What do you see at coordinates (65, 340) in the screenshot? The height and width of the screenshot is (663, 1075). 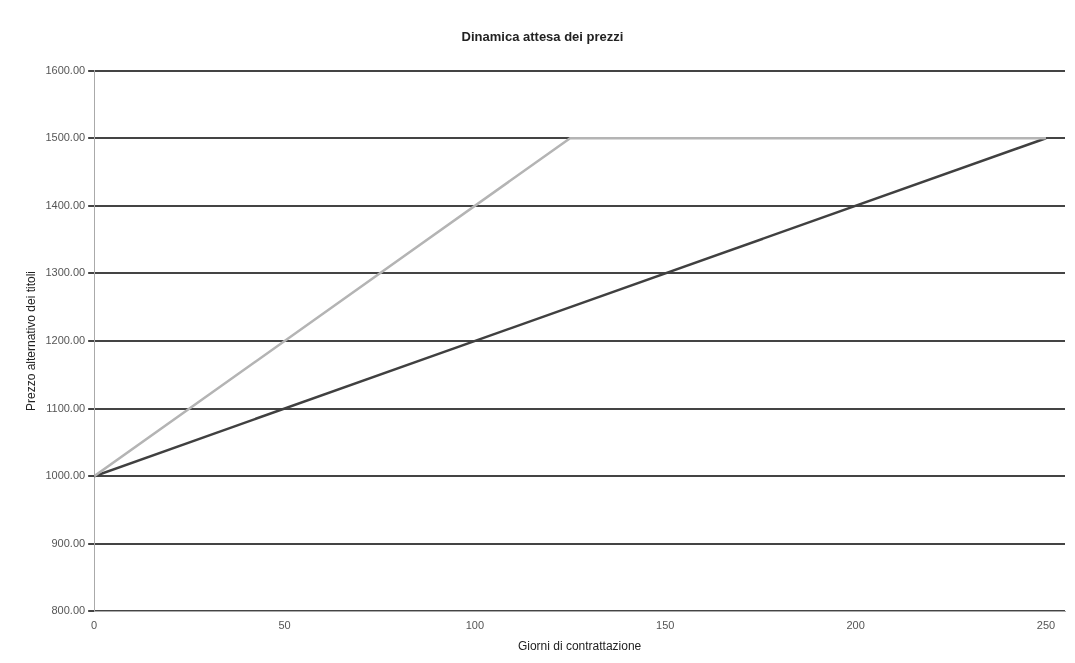 I see `y-tick-label: 1200.00` at bounding box center [65, 340].